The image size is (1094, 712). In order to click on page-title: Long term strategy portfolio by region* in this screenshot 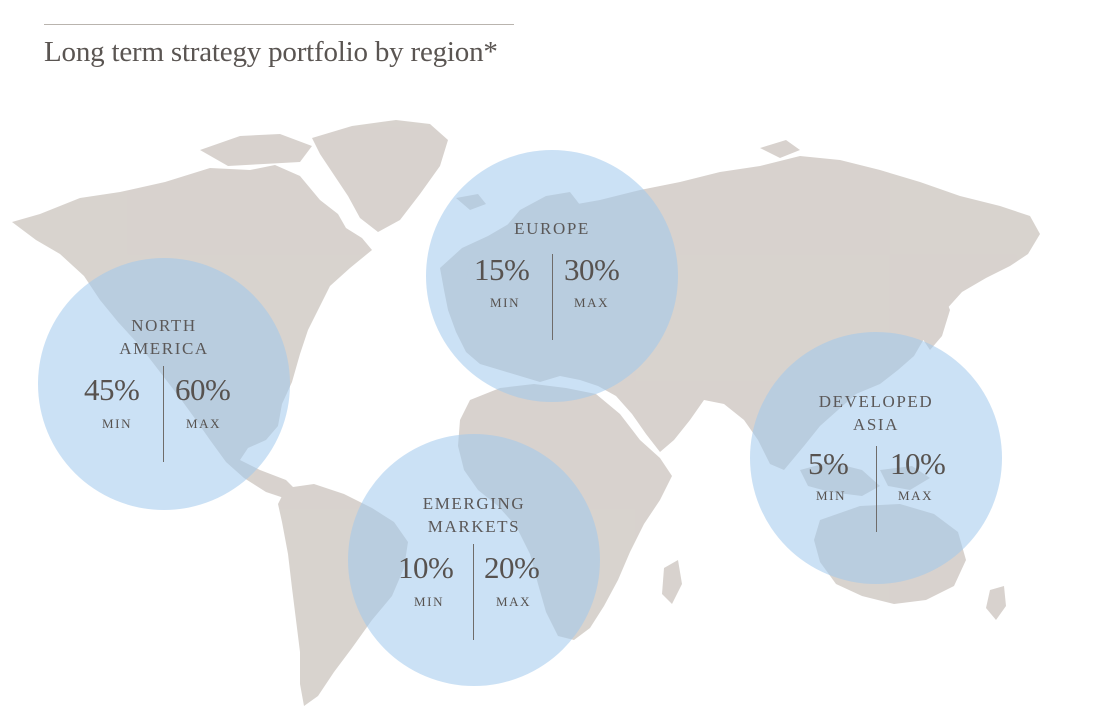, I will do `click(271, 52)`.